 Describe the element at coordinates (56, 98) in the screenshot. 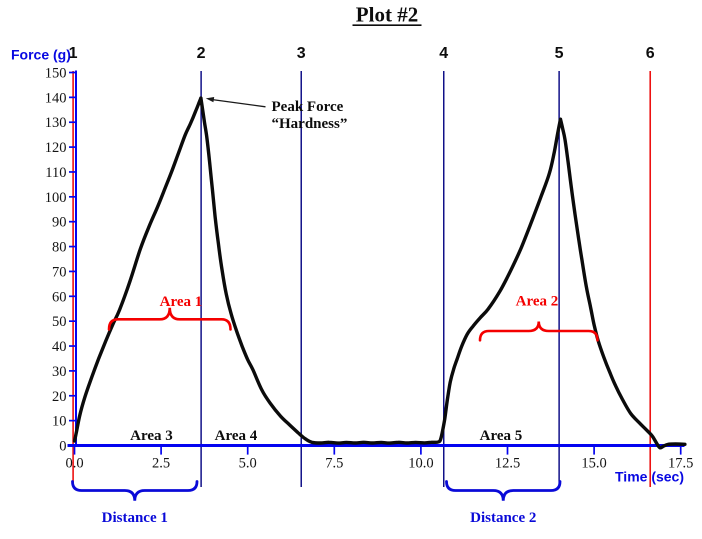

I see `y-tick-label-140: 140` at that location.